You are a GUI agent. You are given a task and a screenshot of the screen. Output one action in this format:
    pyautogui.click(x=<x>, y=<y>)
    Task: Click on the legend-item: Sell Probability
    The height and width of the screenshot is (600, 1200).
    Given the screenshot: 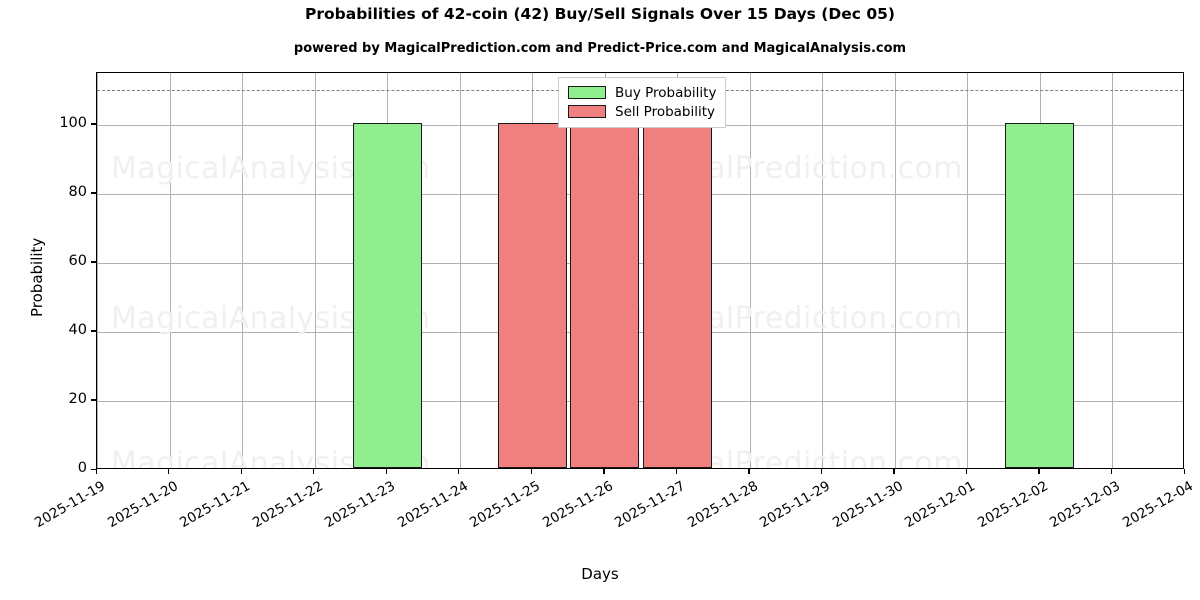 What is the action you would take?
    pyautogui.click(x=642, y=111)
    